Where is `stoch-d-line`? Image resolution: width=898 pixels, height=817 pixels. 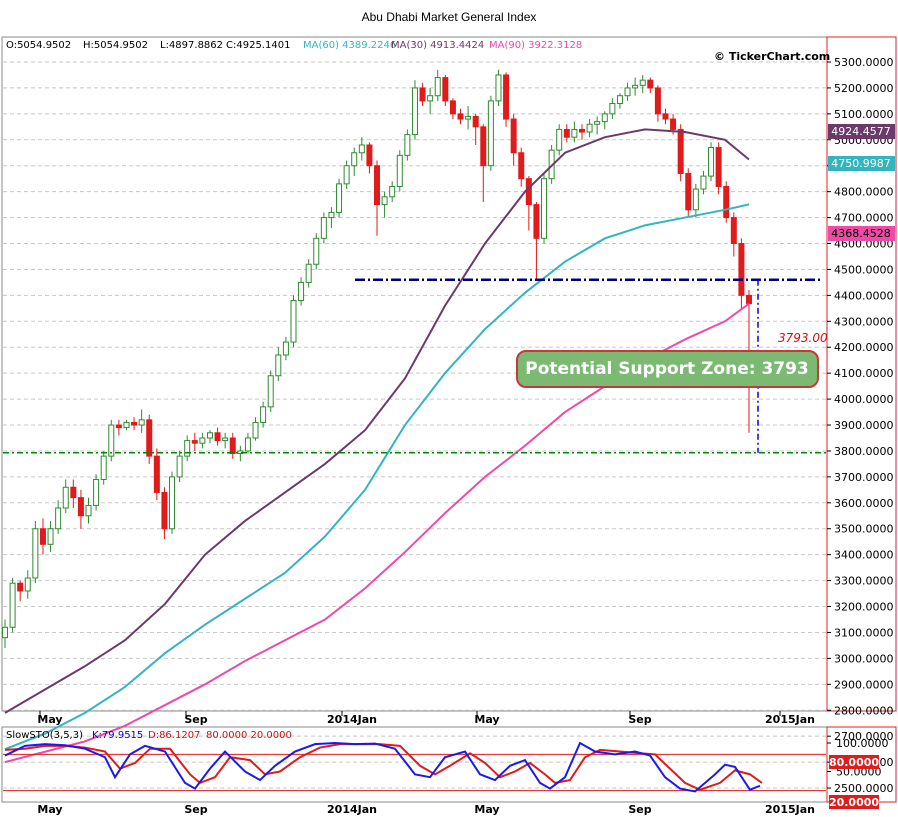 stoch-d-line is located at coordinates (383, 767).